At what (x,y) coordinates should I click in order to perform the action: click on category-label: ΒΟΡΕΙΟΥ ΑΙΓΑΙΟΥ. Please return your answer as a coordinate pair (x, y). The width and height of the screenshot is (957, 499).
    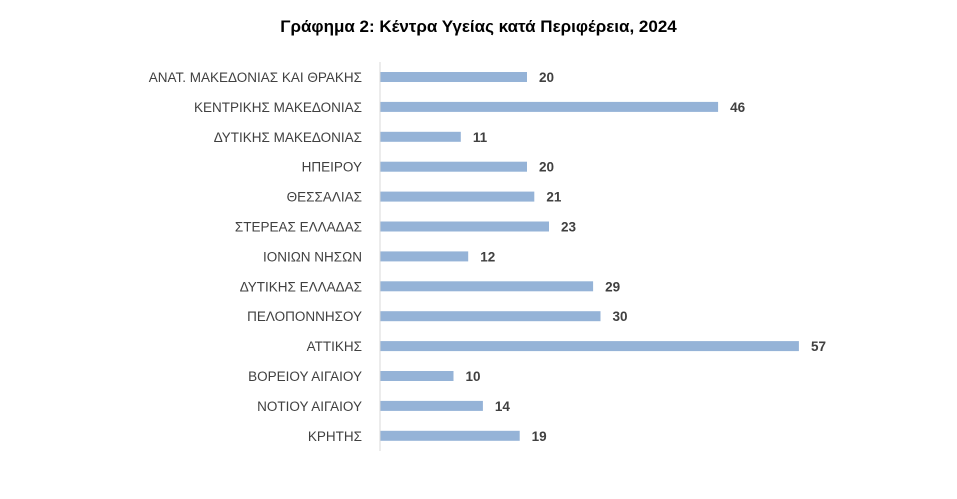
    Looking at the image, I should click on (305, 376).